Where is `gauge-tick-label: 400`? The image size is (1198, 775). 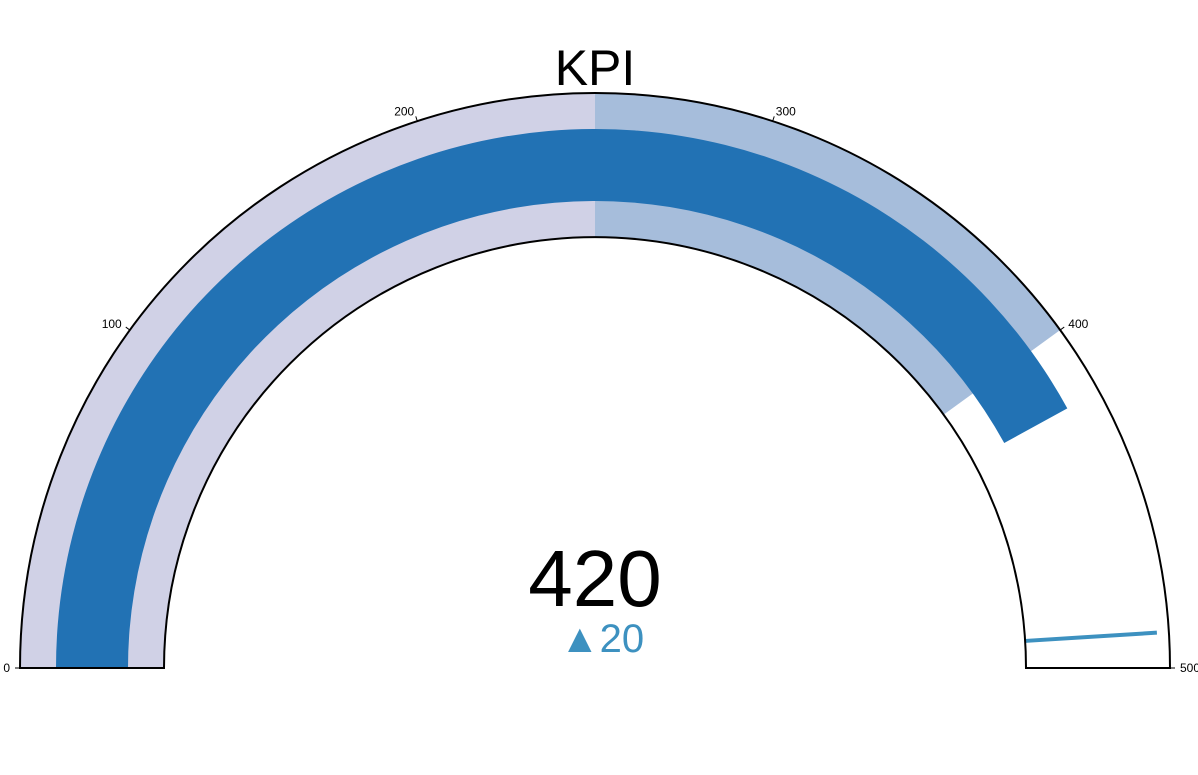 gauge-tick-label: 400 is located at coordinates (1078, 324).